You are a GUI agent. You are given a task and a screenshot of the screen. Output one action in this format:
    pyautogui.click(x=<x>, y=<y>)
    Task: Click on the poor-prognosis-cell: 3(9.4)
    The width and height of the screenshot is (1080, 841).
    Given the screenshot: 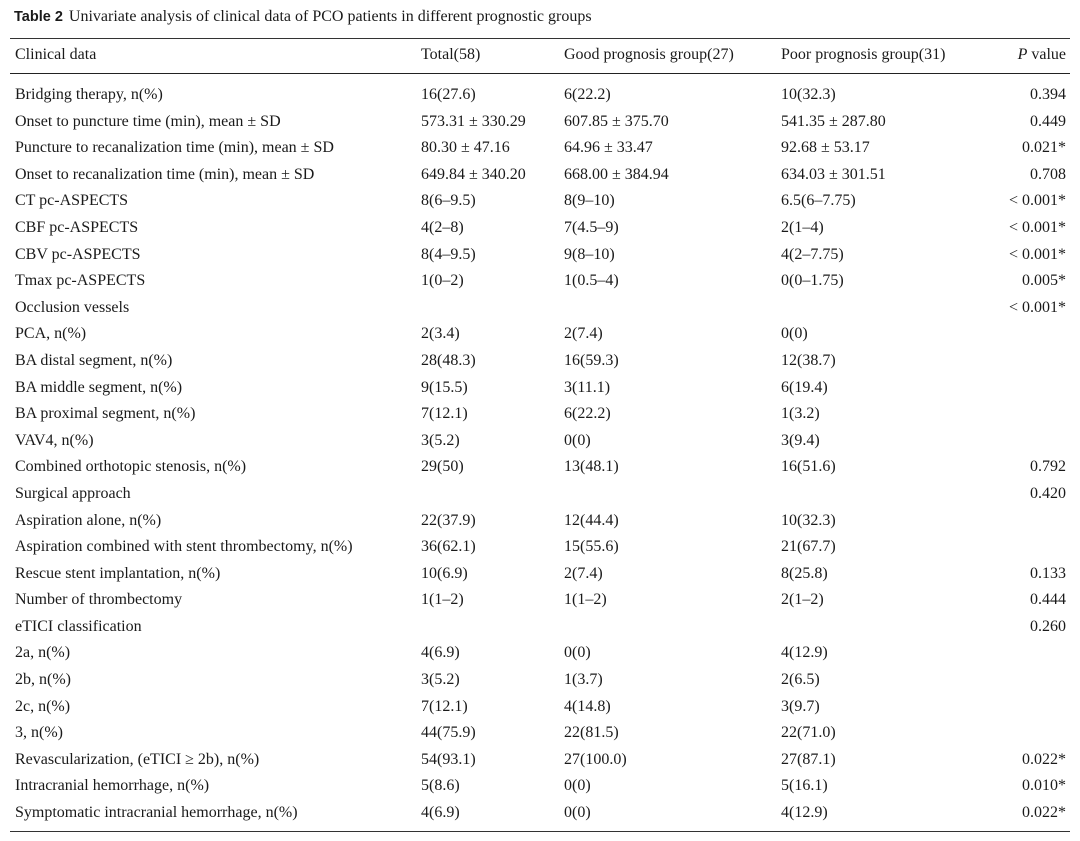 What is the action you would take?
    pyautogui.click(x=800, y=440)
    